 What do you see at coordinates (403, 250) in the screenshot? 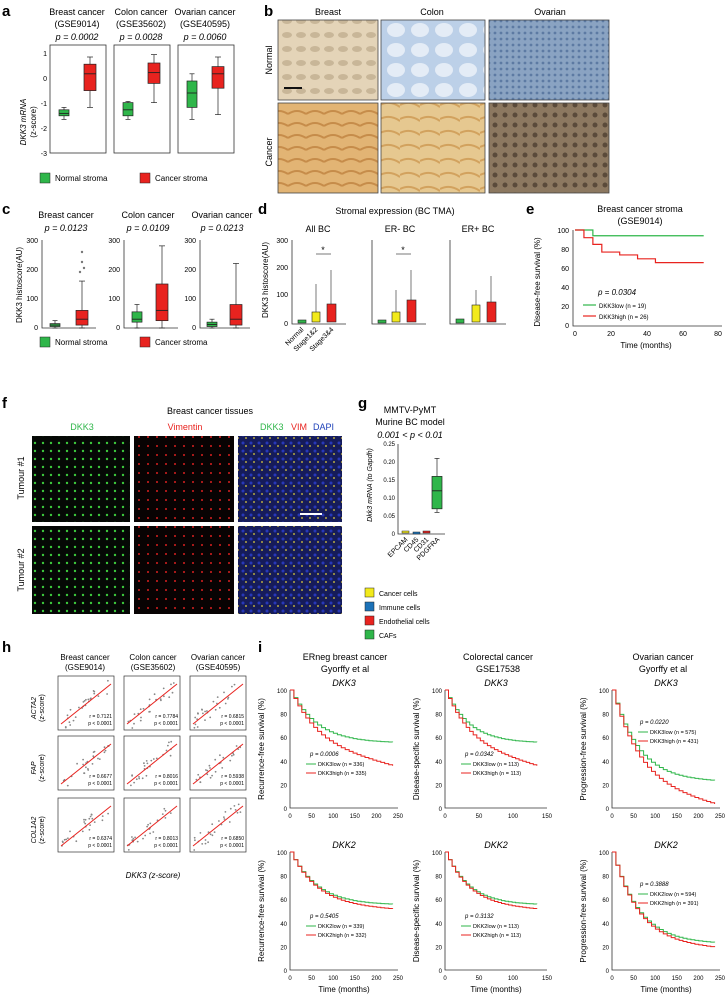
I see `significance-star: *` at bounding box center [403, 250].